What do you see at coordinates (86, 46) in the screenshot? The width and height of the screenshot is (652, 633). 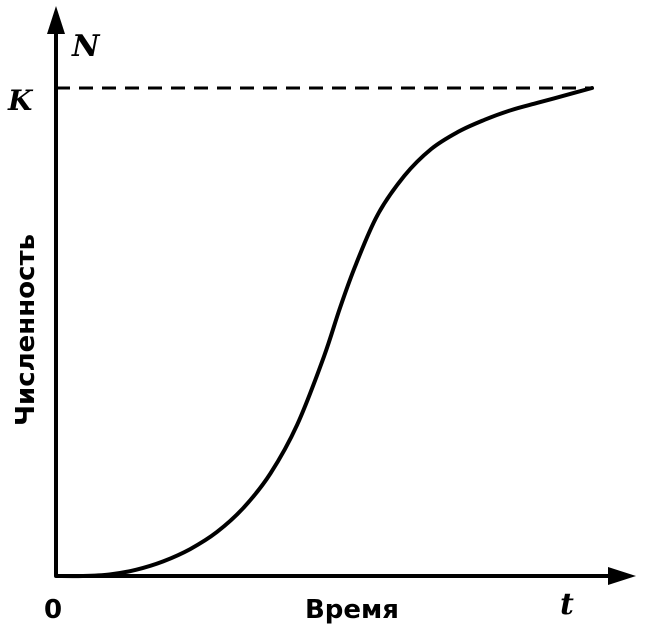 I see `y-axis-symbol: N` at bounding box center [86, 46].